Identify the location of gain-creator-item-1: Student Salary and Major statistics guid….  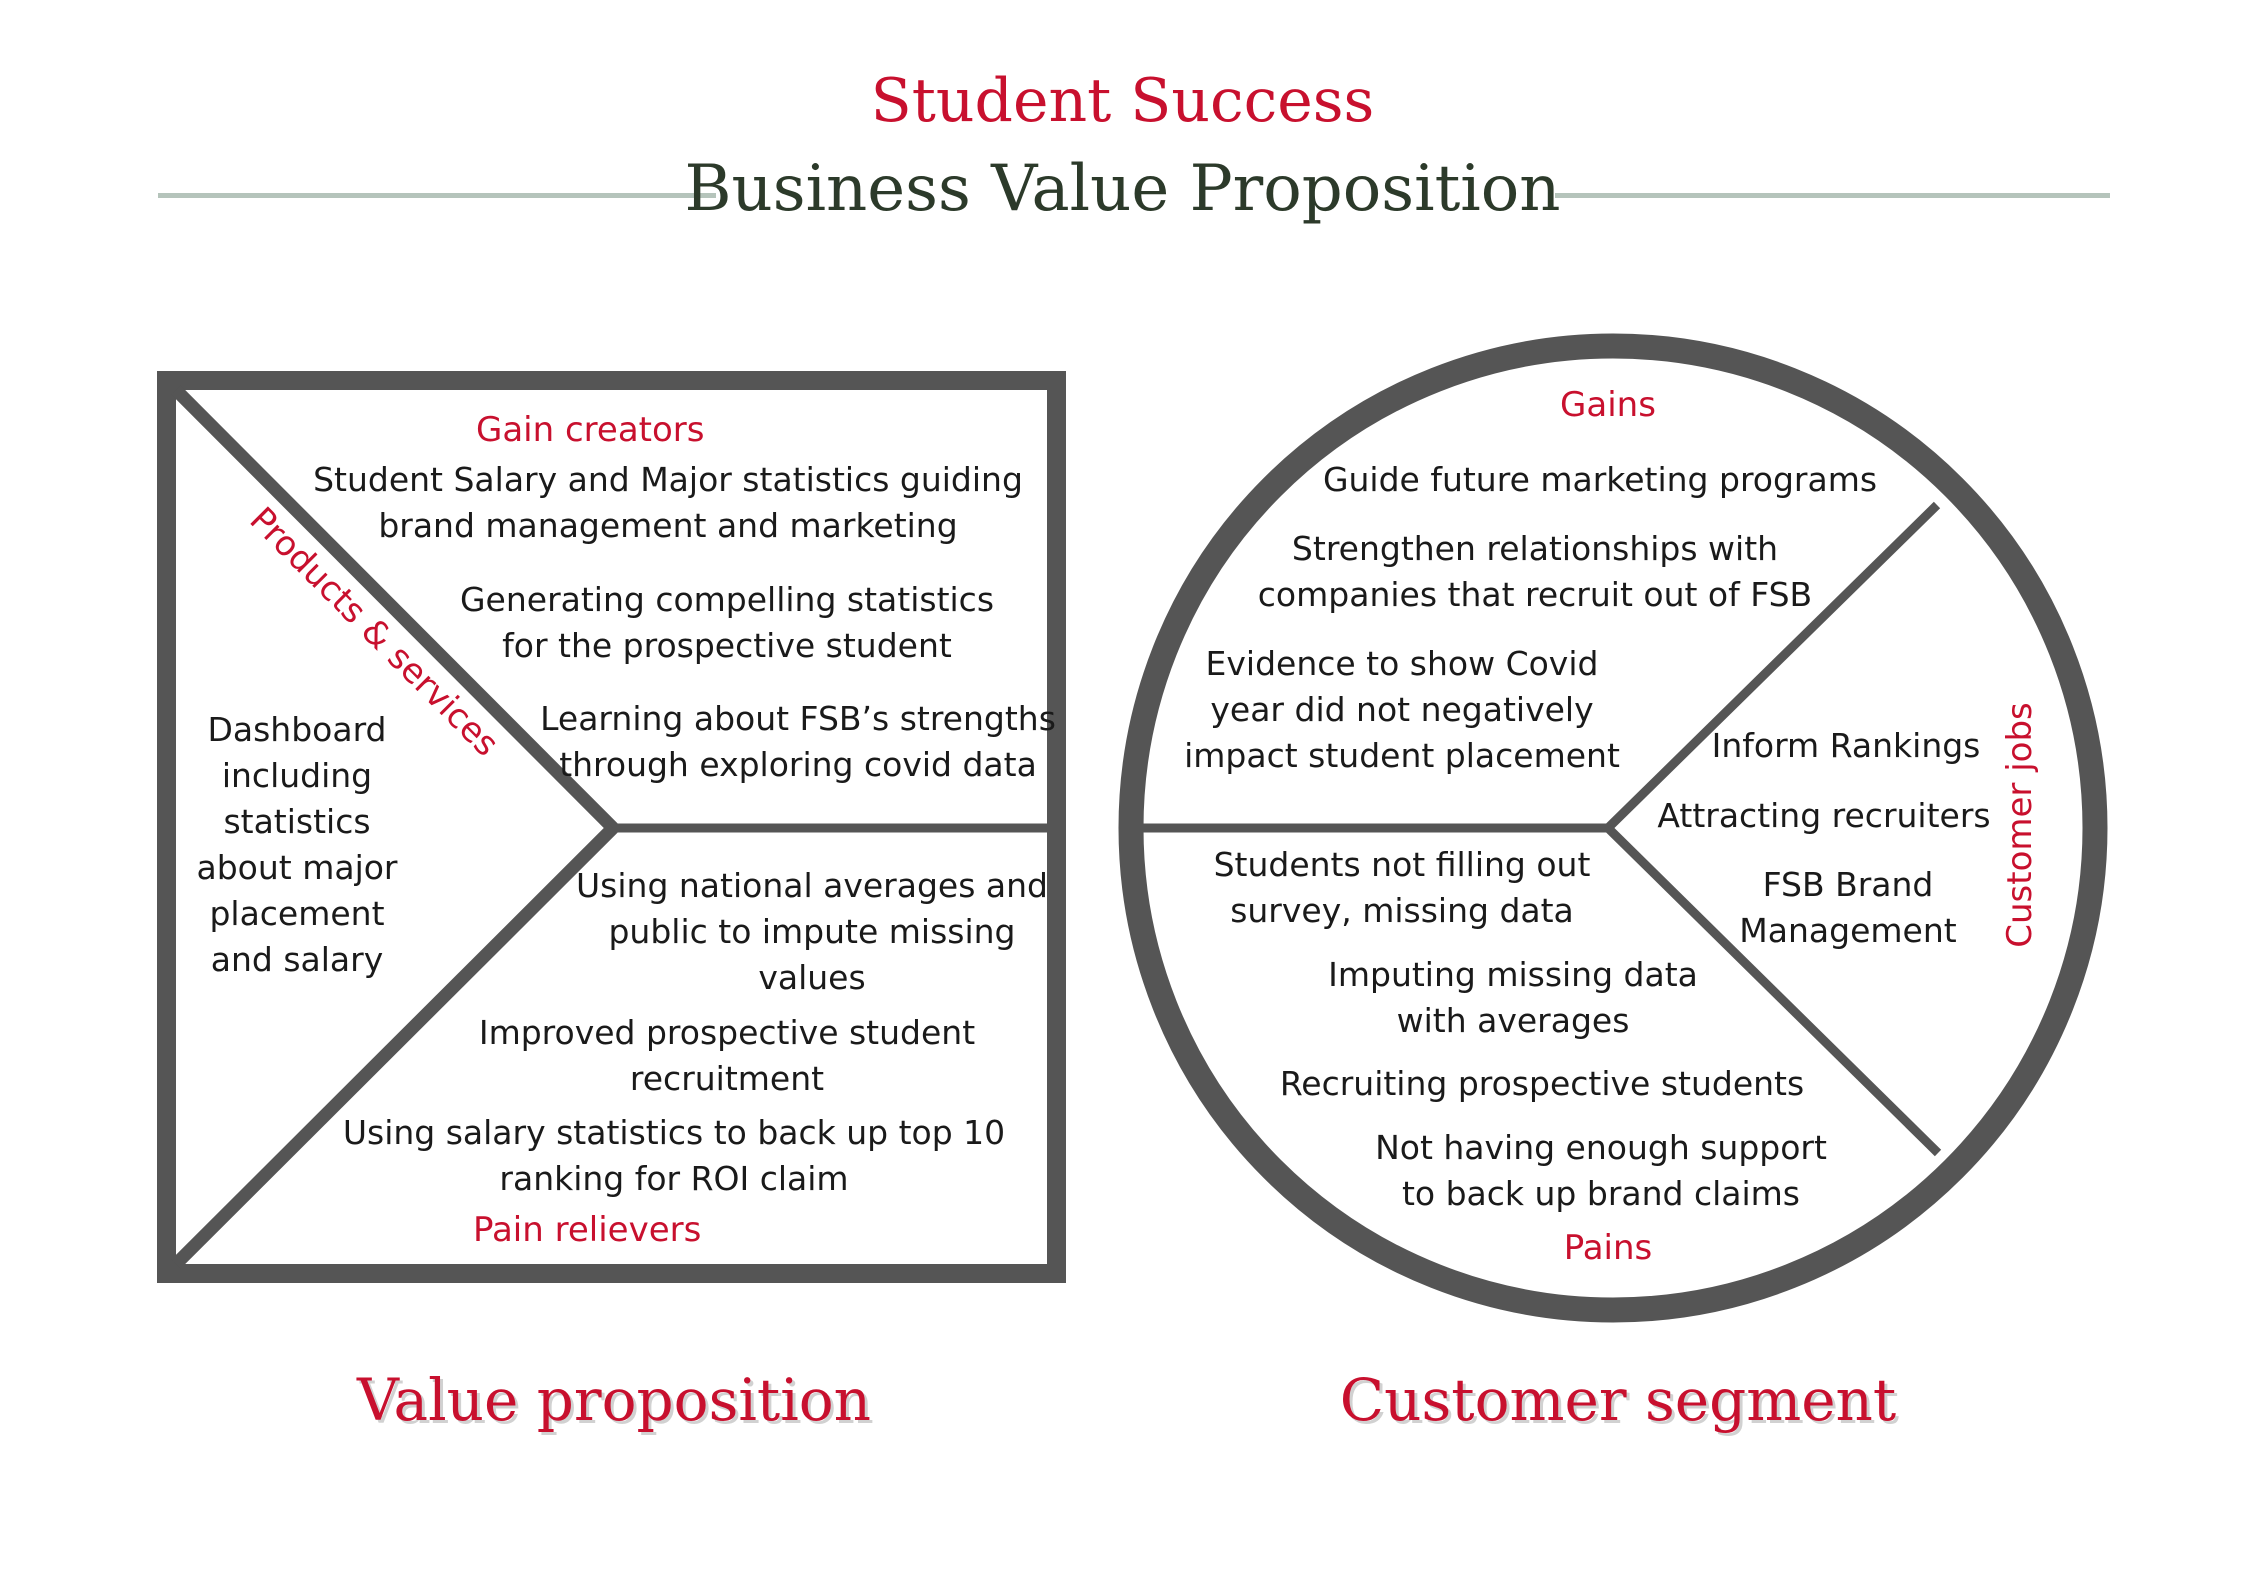
(668, 502).